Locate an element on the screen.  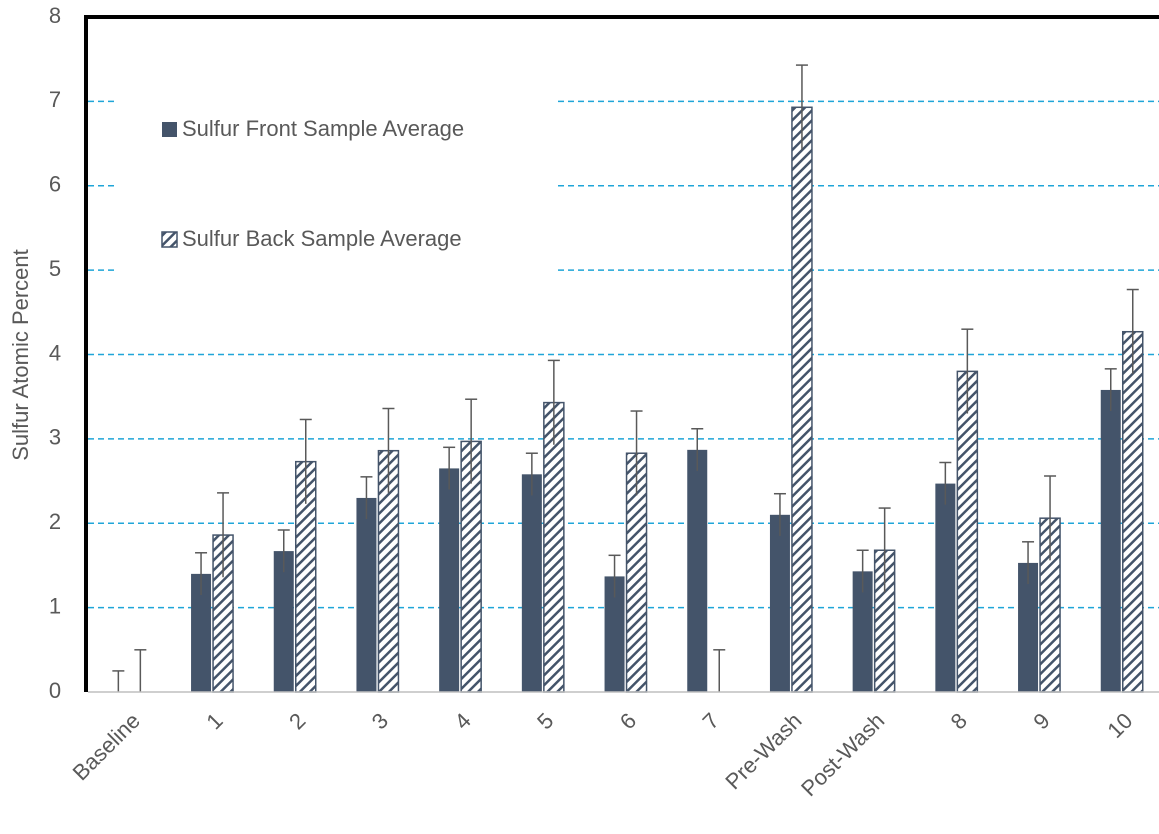
x-tick-label: 7 is located at coordinates (711, 721).